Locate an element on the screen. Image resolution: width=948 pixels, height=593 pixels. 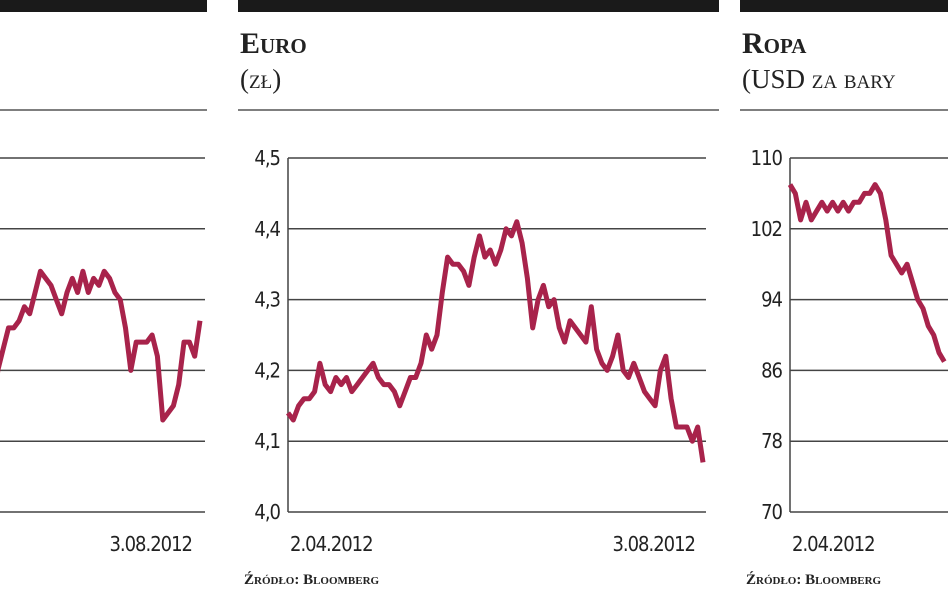
panel-title: Euro is located at coordinates (273, 43).